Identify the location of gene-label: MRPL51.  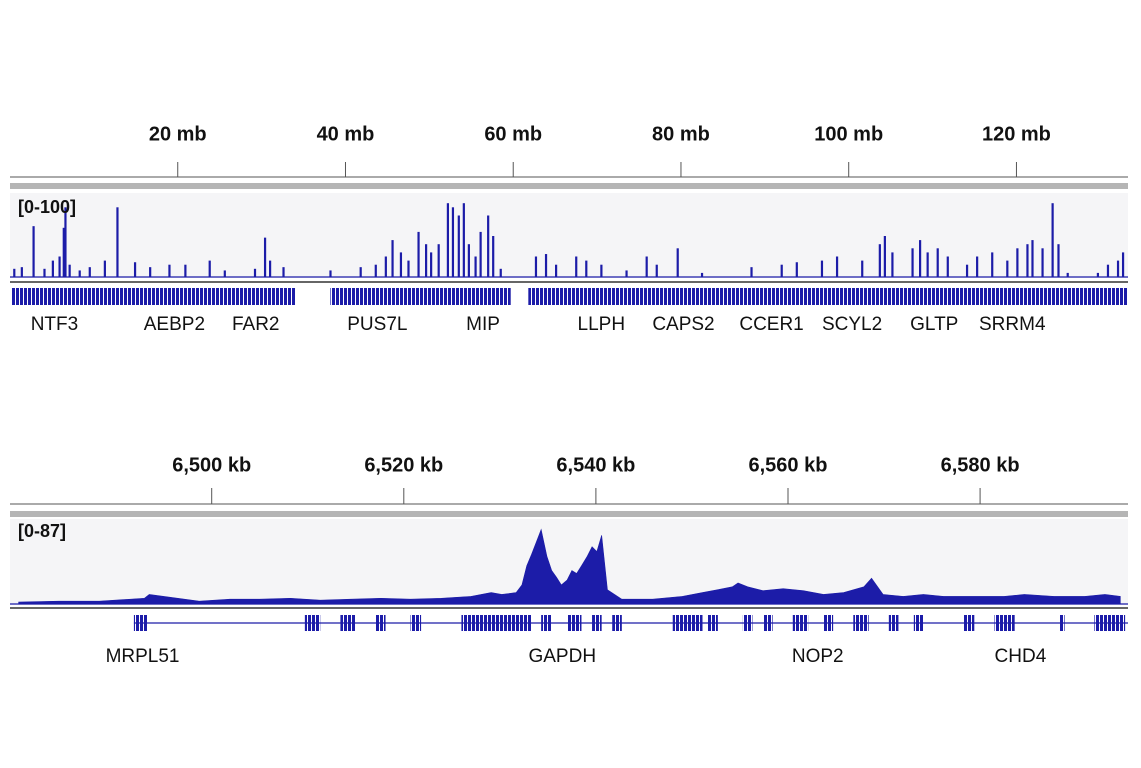
(143, 656).